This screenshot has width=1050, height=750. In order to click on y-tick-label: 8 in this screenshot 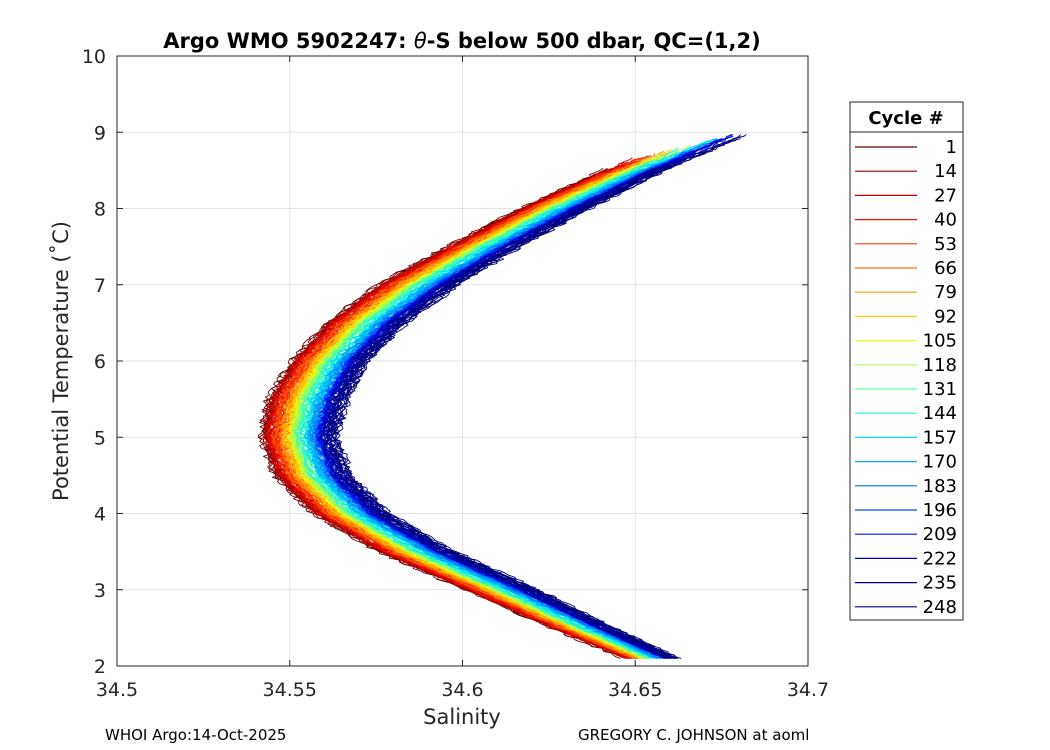, I will do `click(100, 210)`.